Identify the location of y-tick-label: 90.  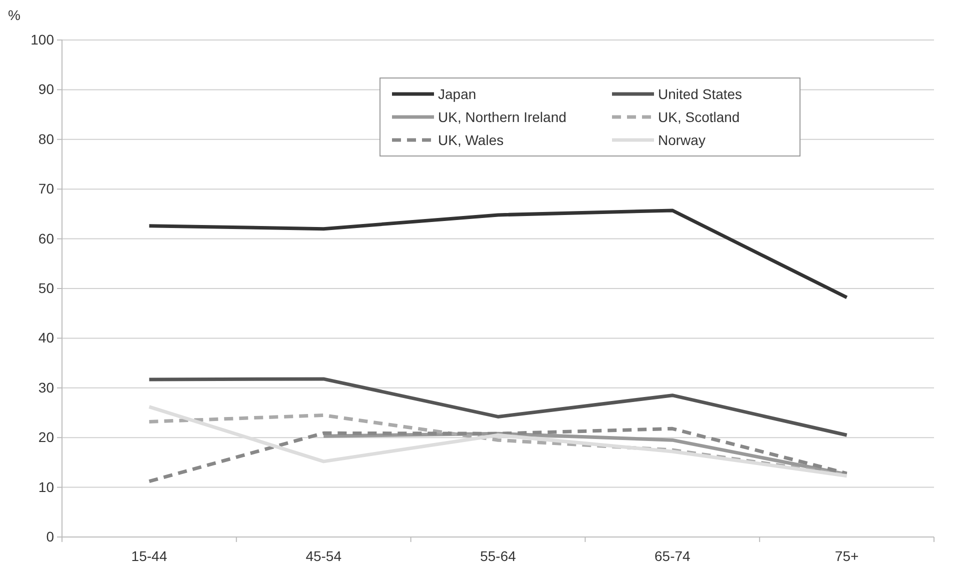
(46, 89).